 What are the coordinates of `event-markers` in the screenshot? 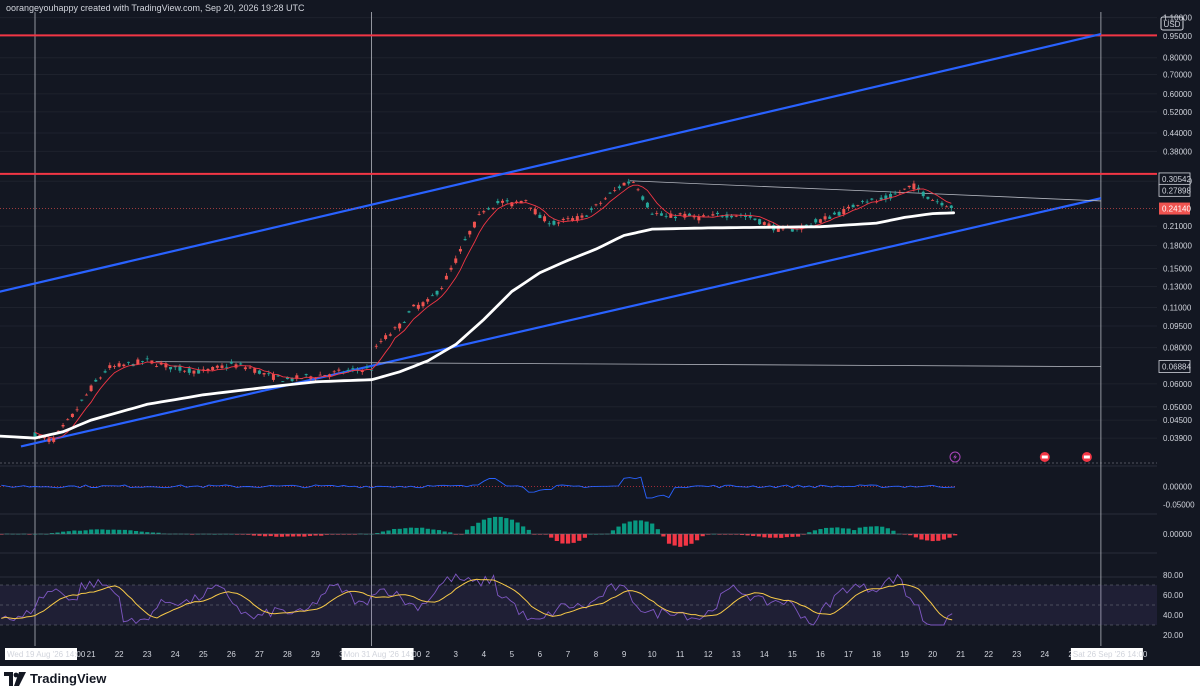 It's located at (1020, 457).